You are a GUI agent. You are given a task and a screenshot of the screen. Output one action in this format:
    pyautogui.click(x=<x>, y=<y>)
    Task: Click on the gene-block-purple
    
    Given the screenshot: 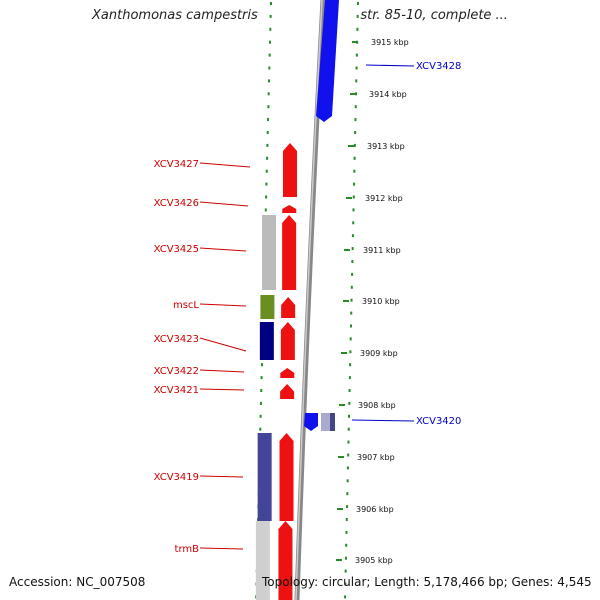 What is the action you would take?
    pyautogui.click(x=264, y=477)
    